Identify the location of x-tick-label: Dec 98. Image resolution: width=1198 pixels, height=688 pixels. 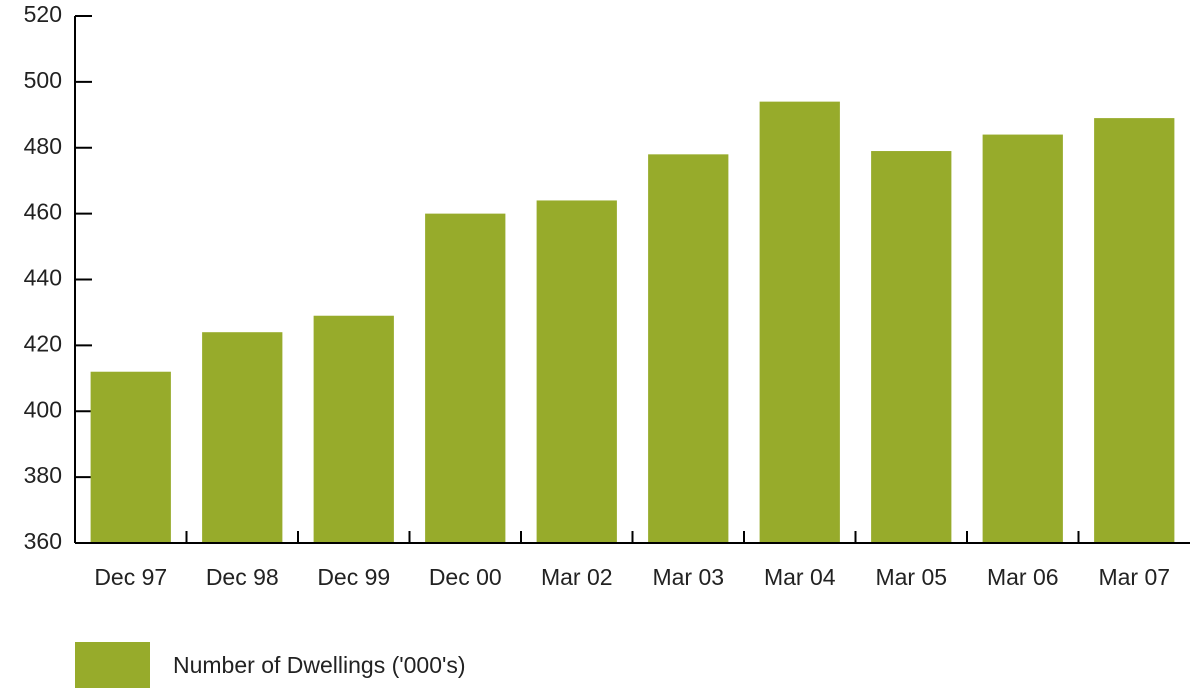
(242, 577).